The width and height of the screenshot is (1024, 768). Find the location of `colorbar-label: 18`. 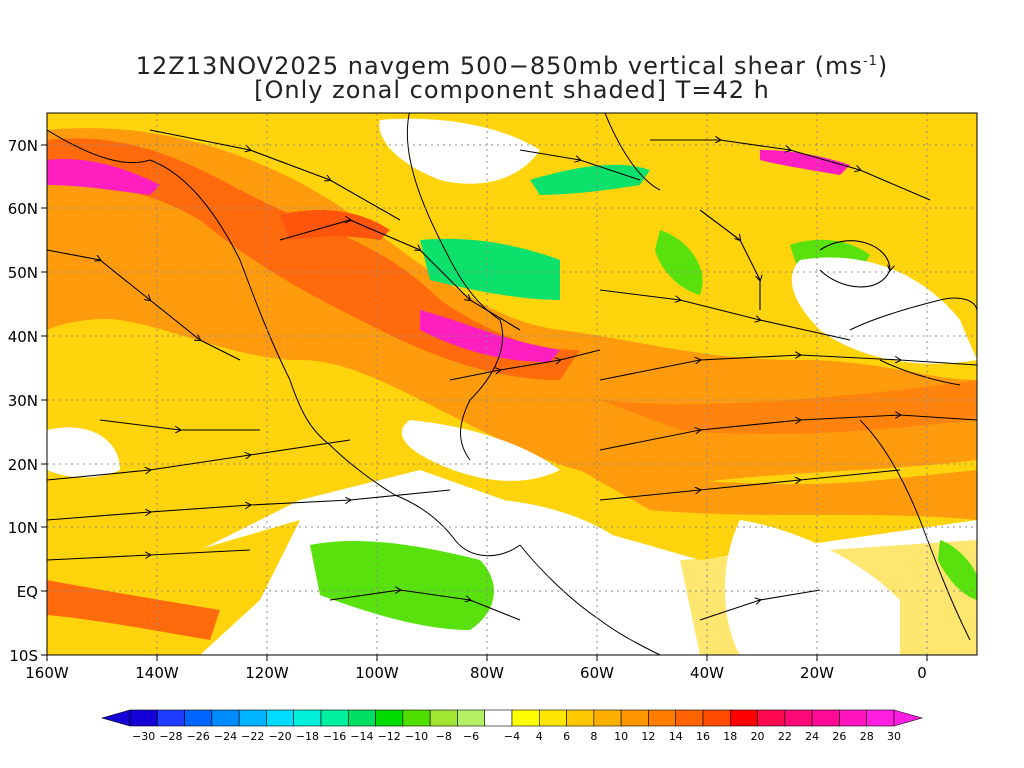

colorbar-label: 18 is located at coordinates (730, 736).